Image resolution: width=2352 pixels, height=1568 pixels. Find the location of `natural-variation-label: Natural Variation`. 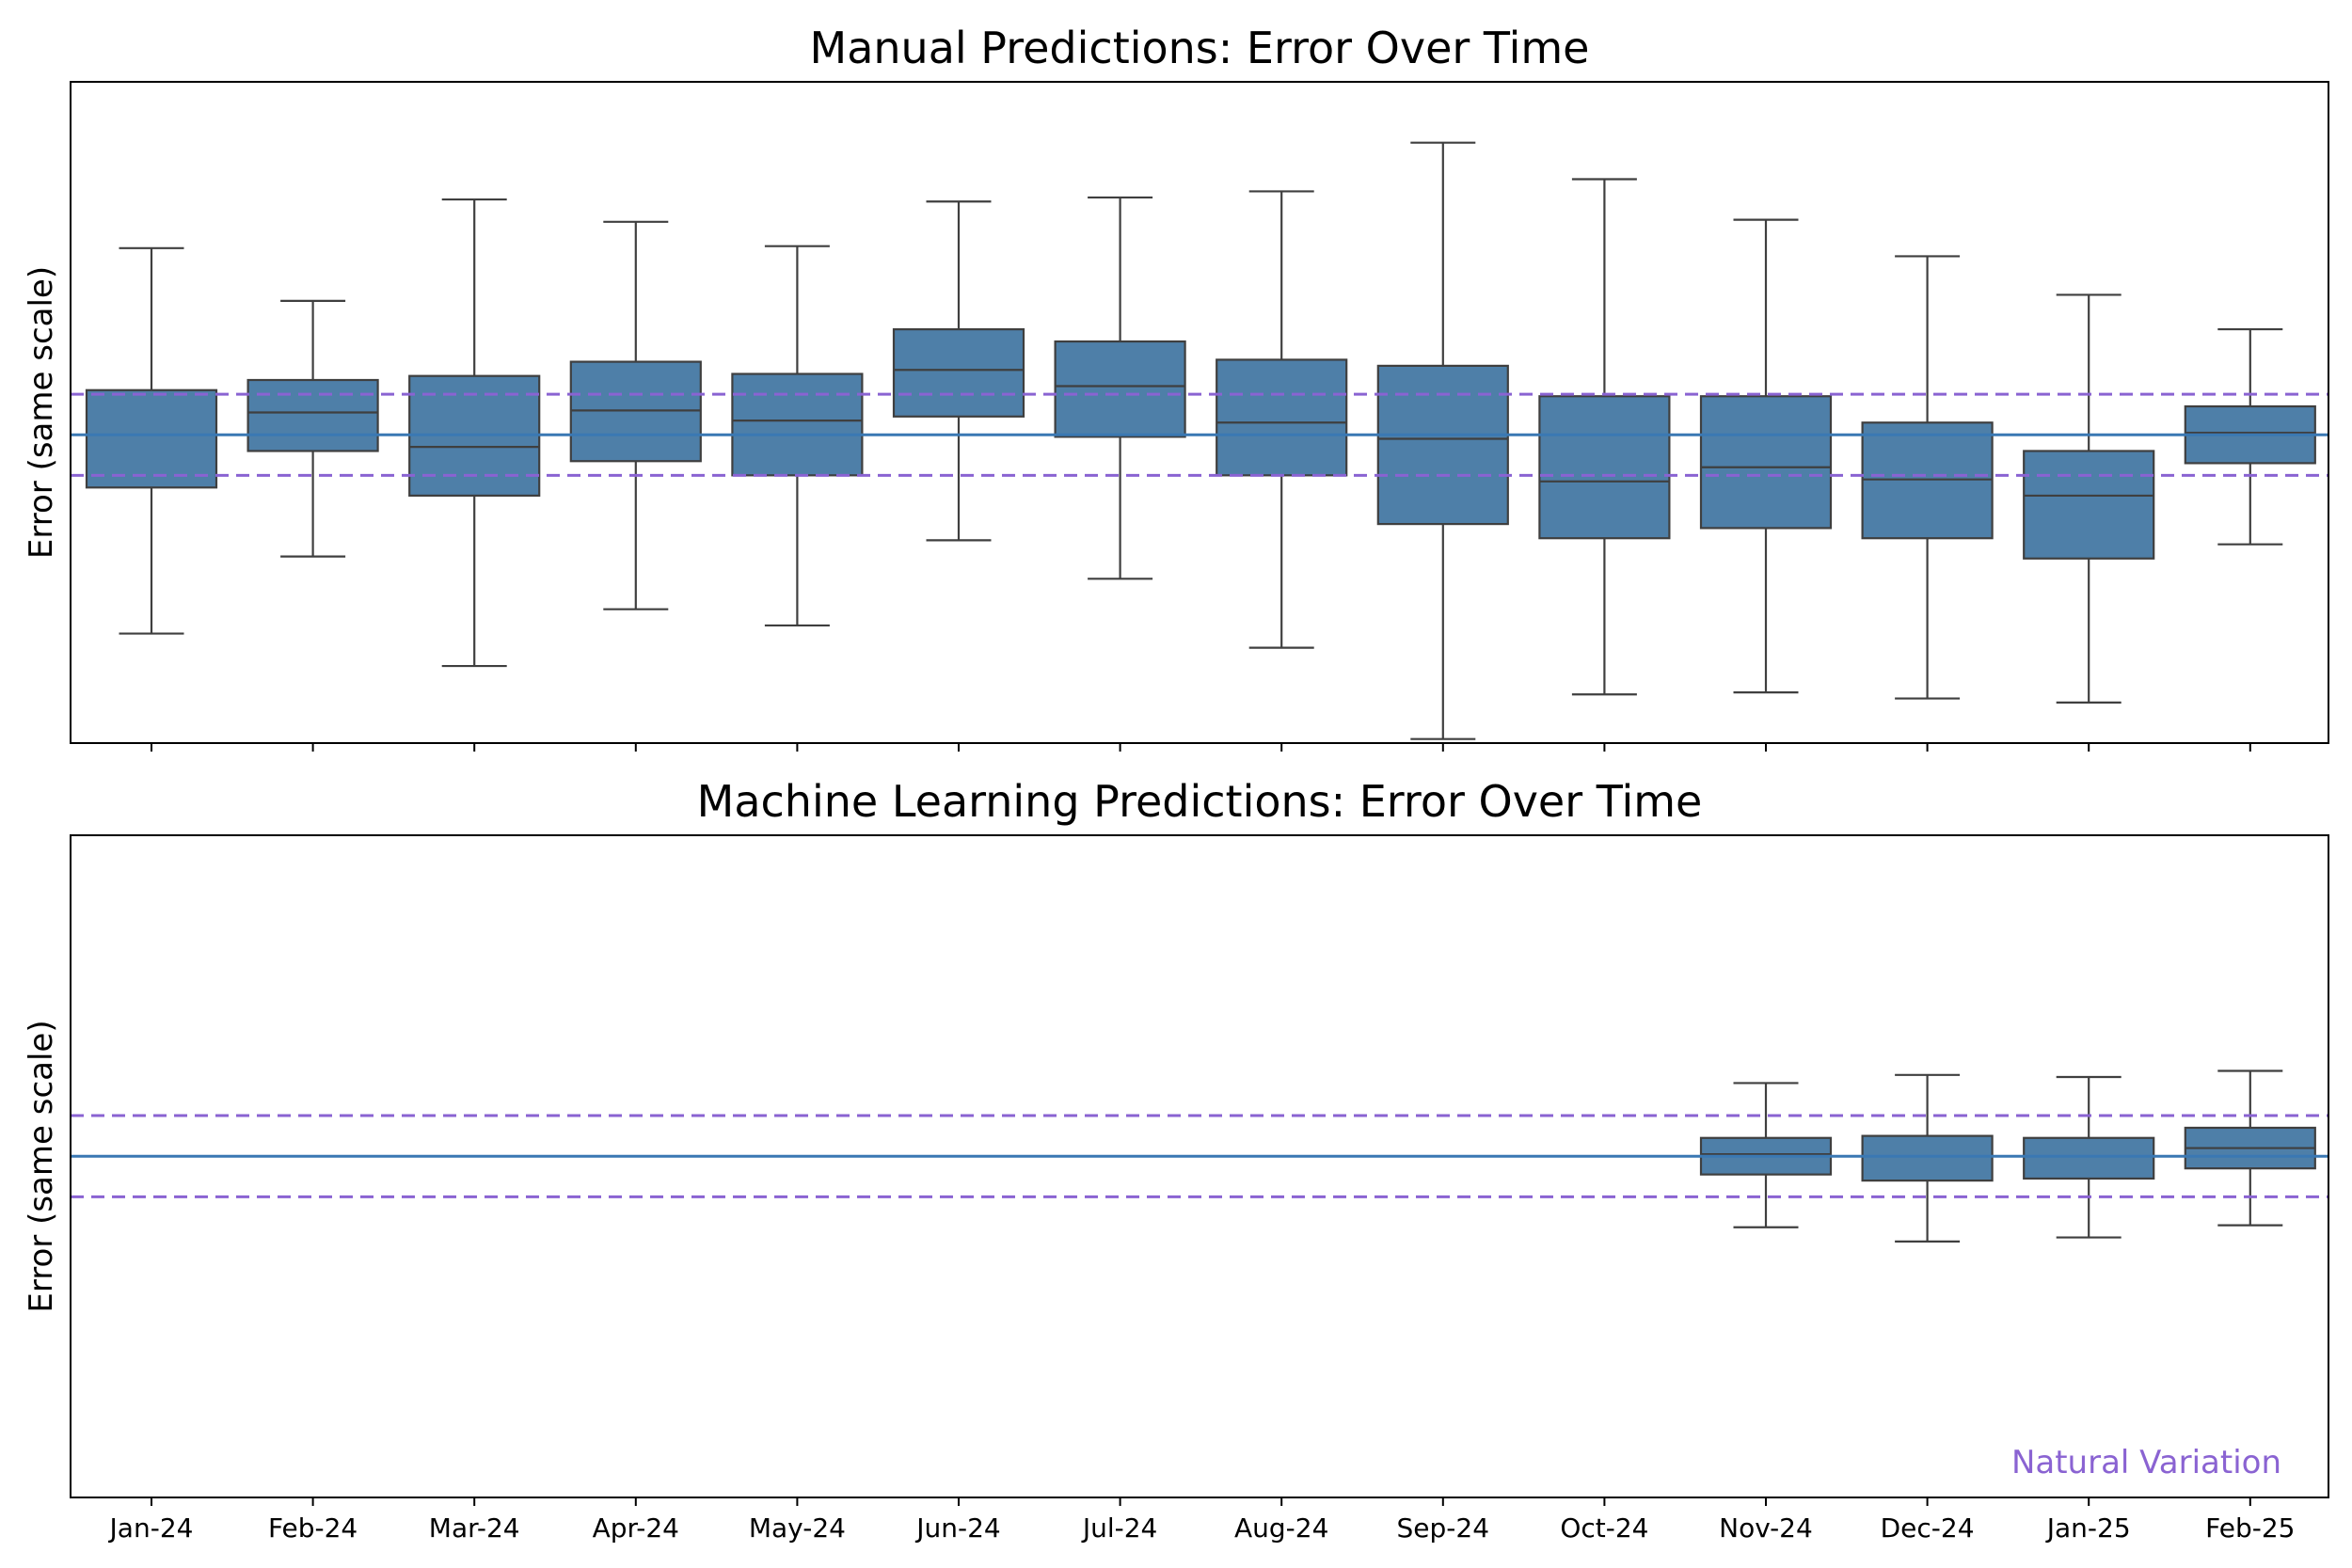

natural-variation-label: Natural Variation is located at coordinates (2146, 1462).